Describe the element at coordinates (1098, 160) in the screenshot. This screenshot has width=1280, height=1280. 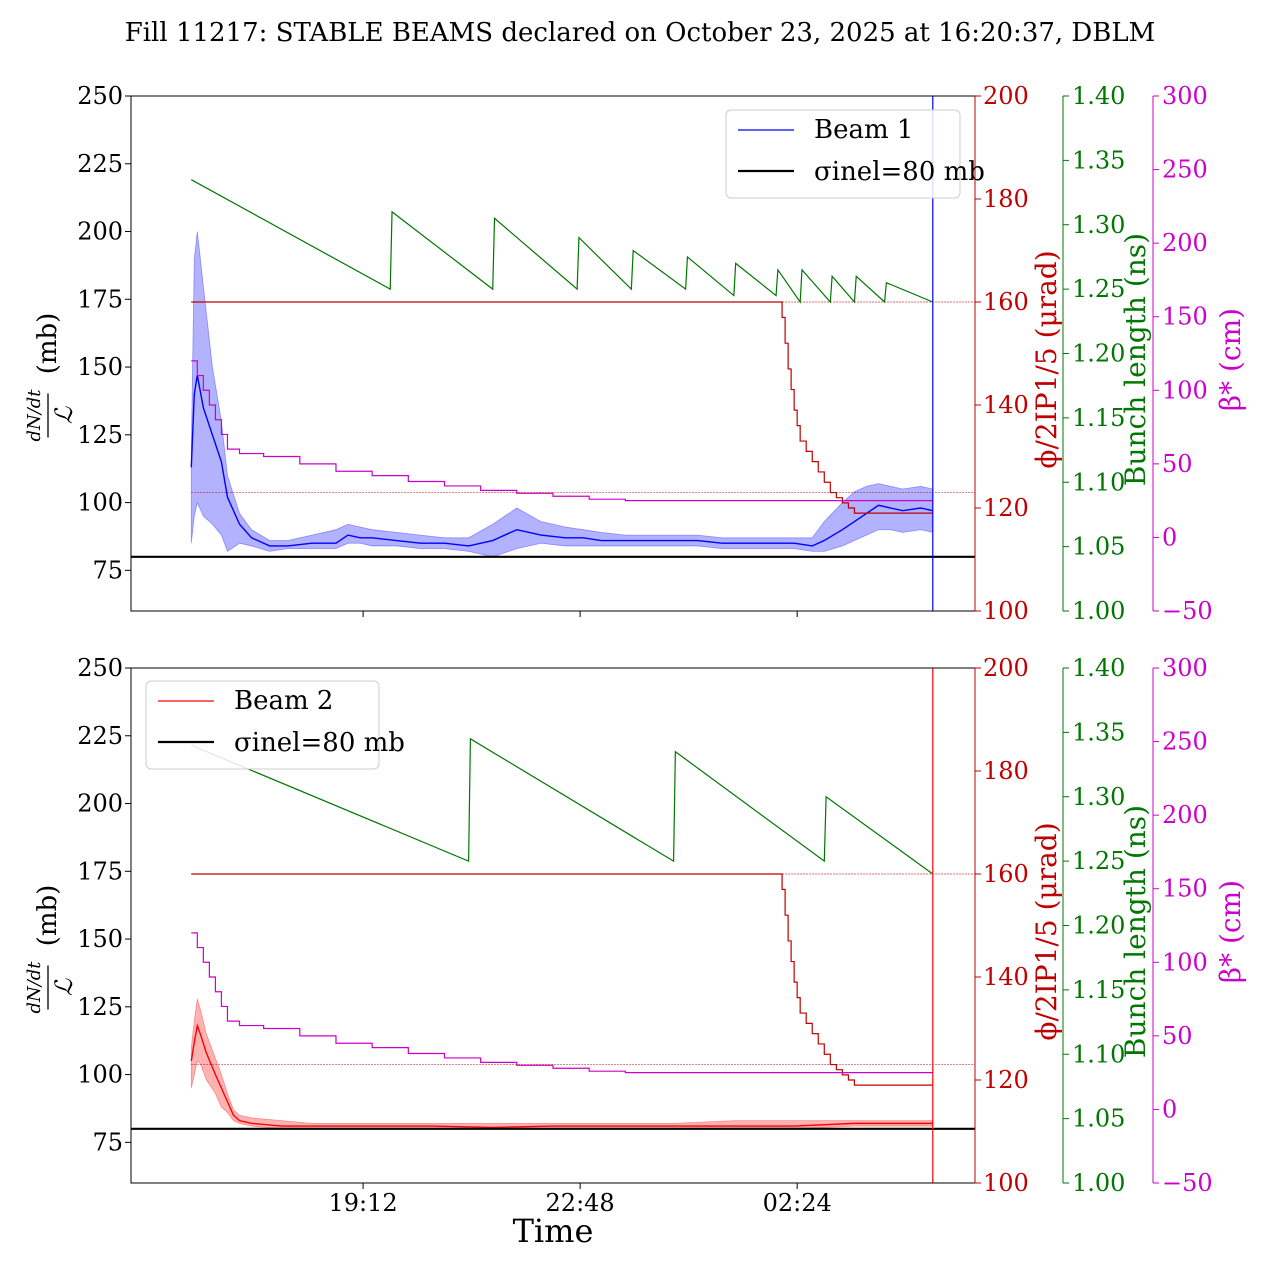
I see `y-right-2-tick-label: 1.35` at that location.